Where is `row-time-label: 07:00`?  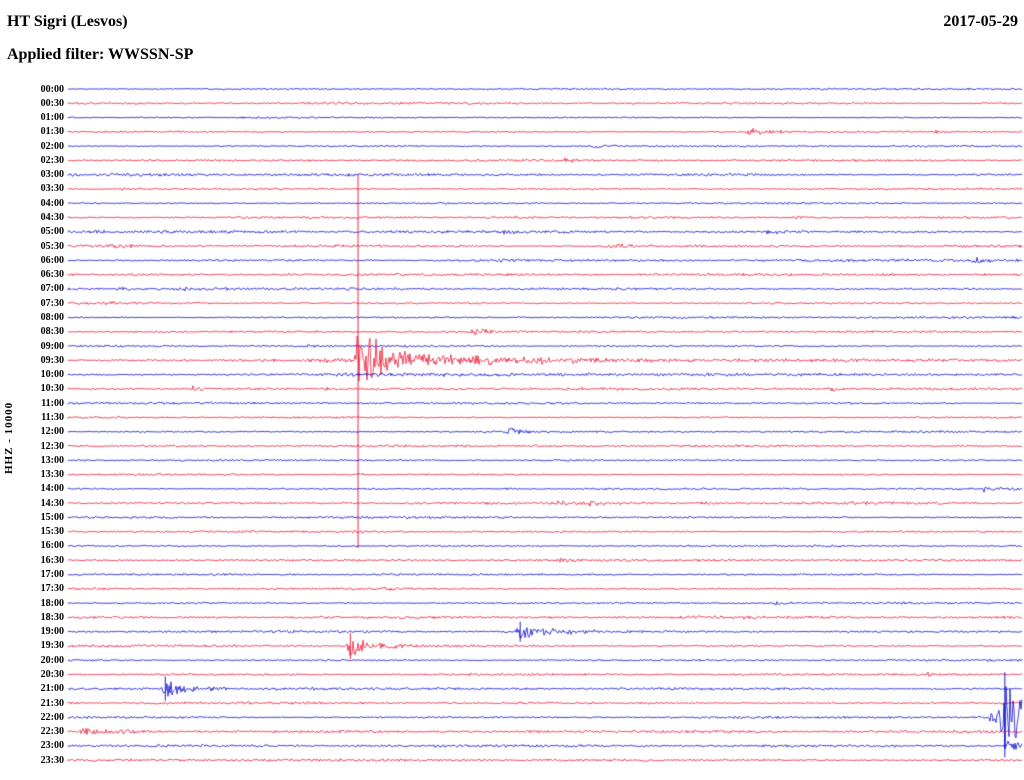 row-time-label: 07:00 is located at coordinates (52, 289).